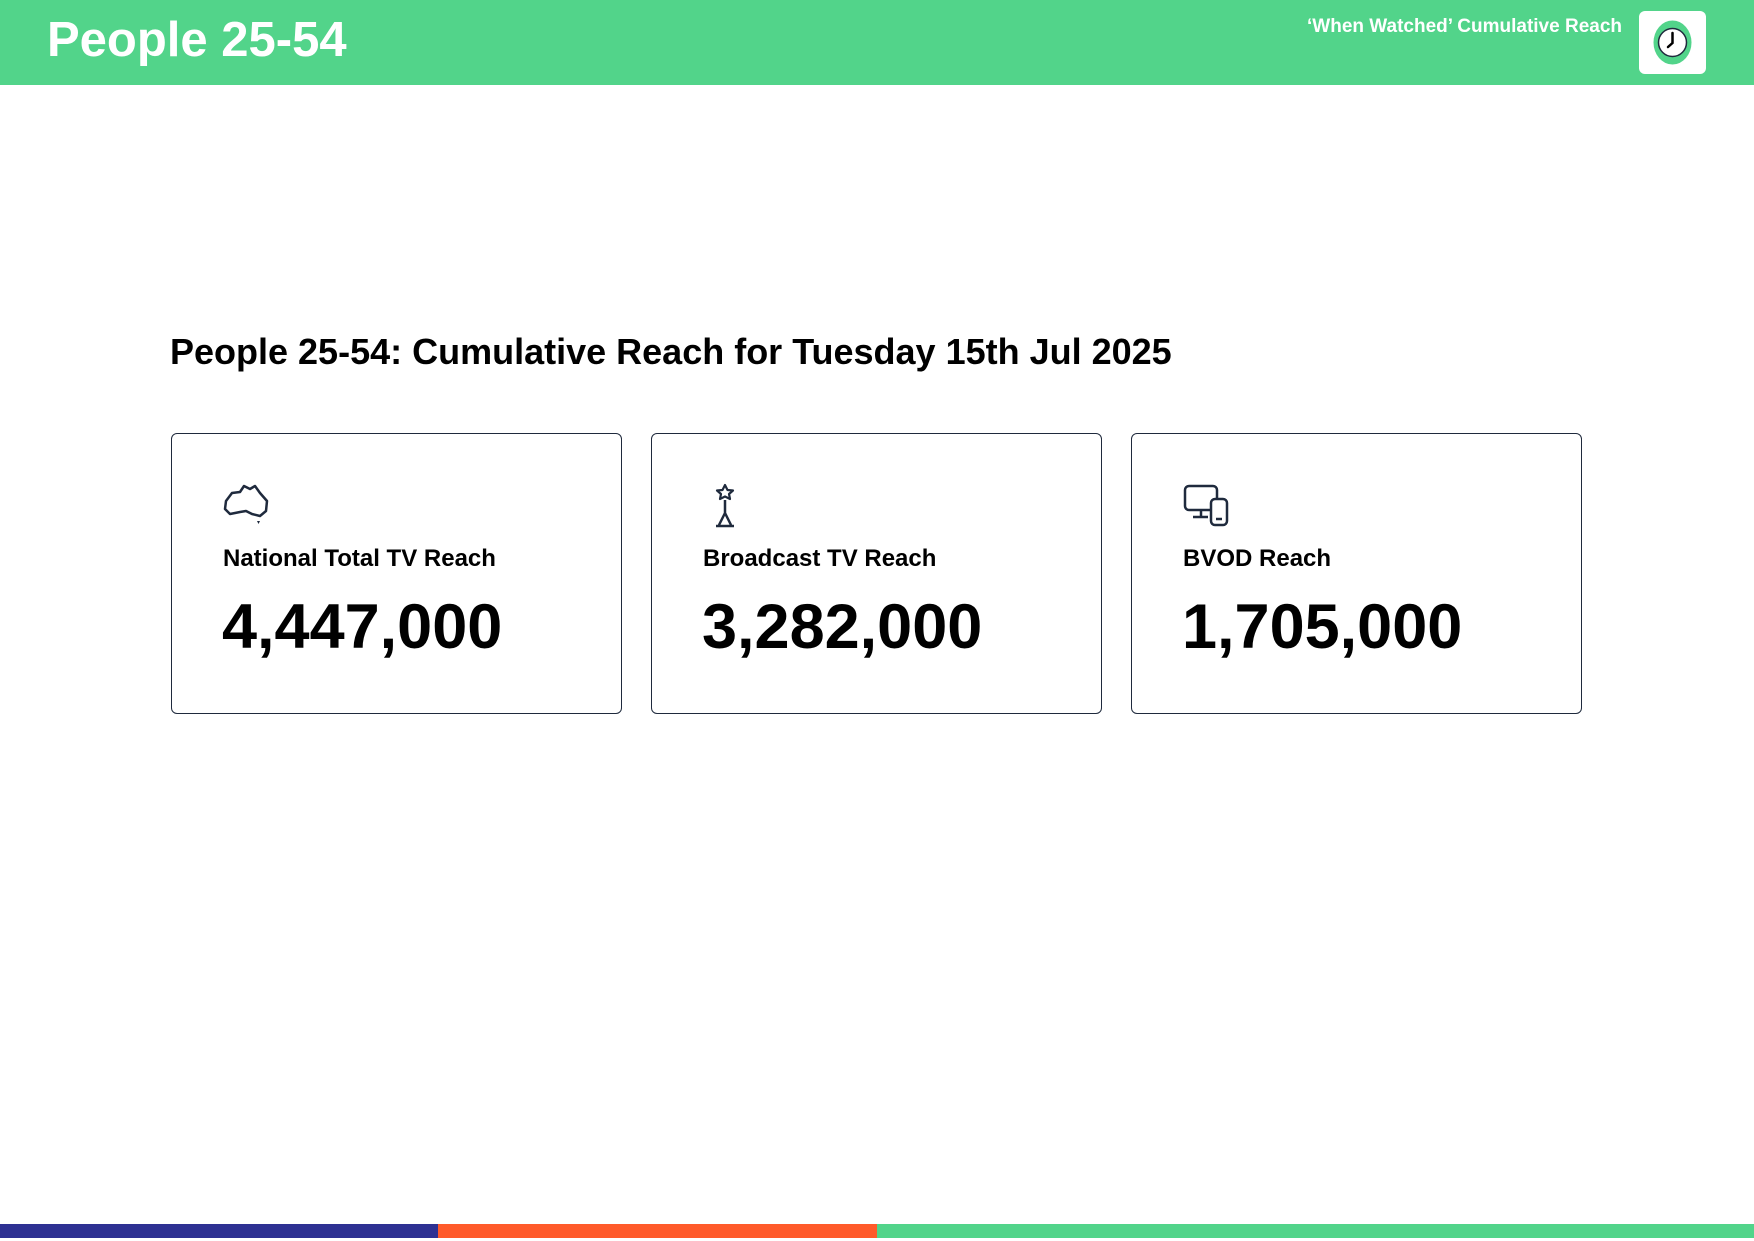  Describe the element at coordinates (842, 627) in the screenshot. I see `card-value: 3,282,000` at that location.